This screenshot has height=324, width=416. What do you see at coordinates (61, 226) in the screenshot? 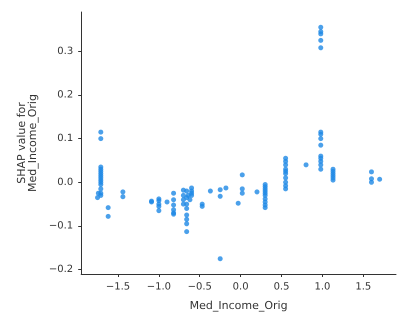
I see `y-tick-label: −0.1` at bounding box center [61, 226].